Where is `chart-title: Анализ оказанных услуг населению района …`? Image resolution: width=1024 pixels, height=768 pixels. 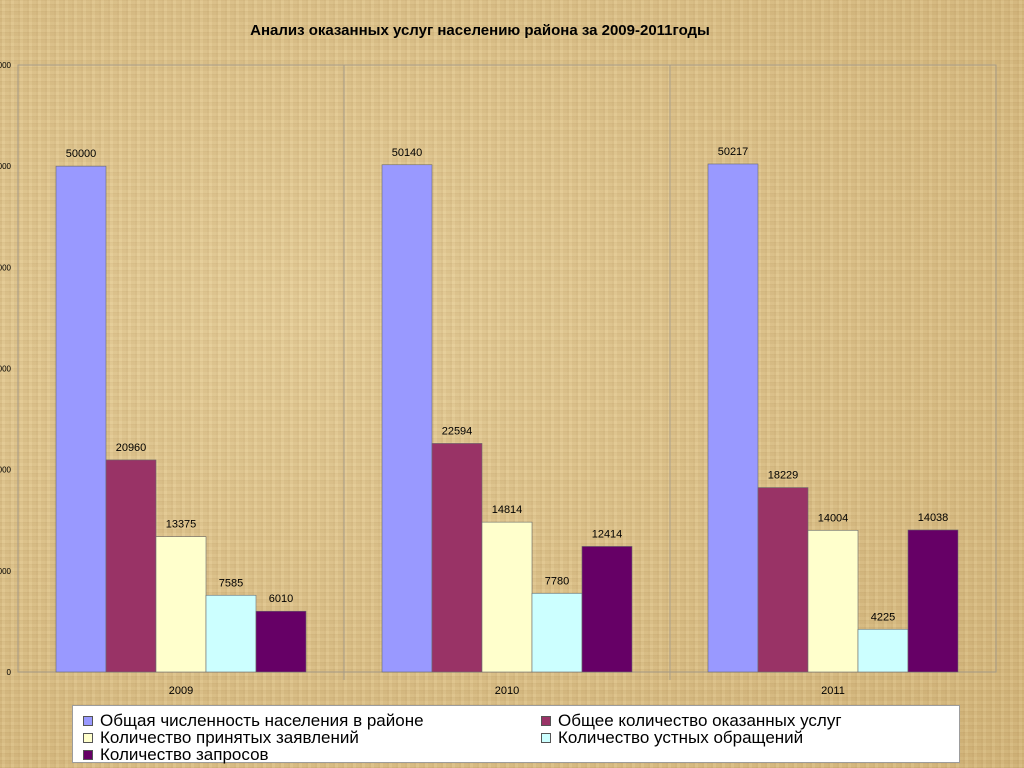 chart-title: Анализ оказанных услуг населению района … is located at coordinates (480, 30).